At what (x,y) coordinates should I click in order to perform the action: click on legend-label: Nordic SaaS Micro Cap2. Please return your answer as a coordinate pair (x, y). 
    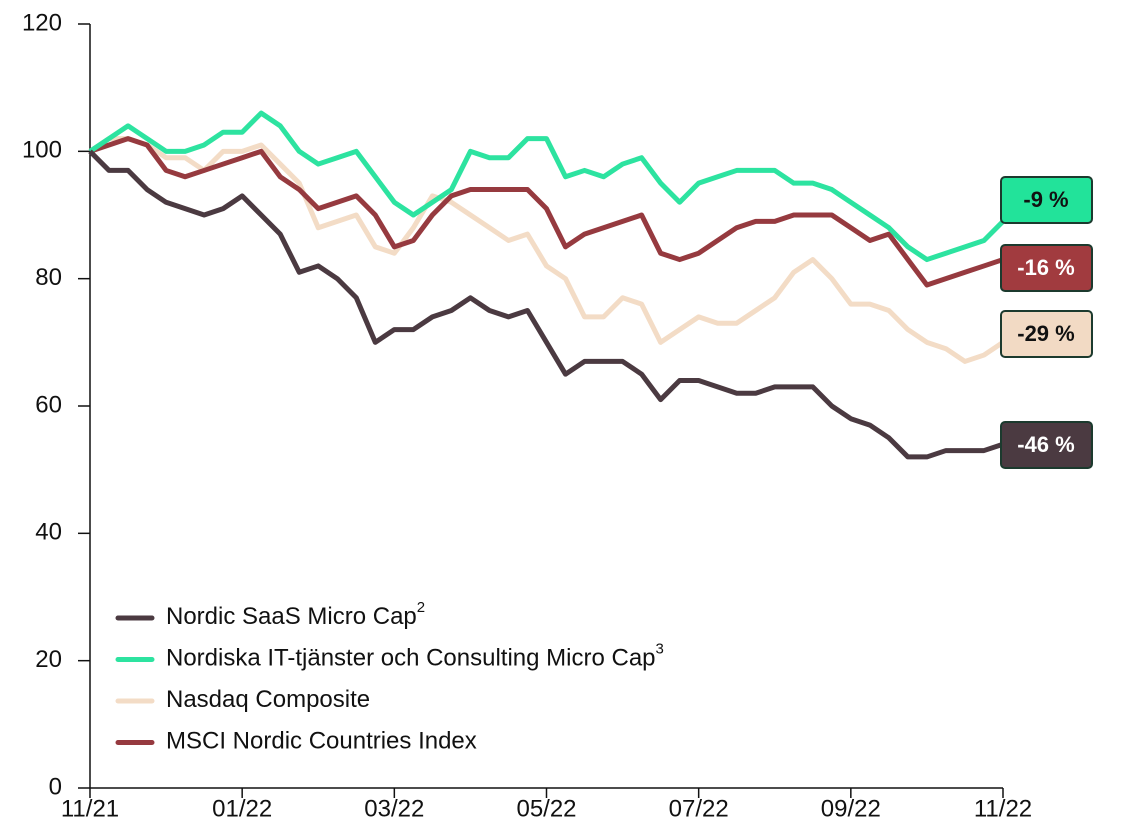
    Looking at the image, I should click on (295, 614).